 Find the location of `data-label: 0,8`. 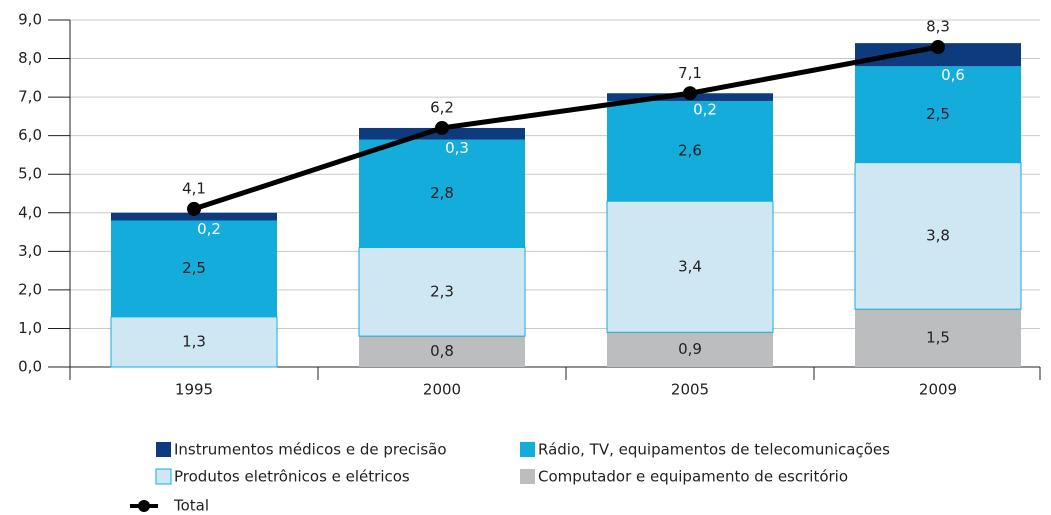

data-label: 0,8 is located at coordinates (442, 351).